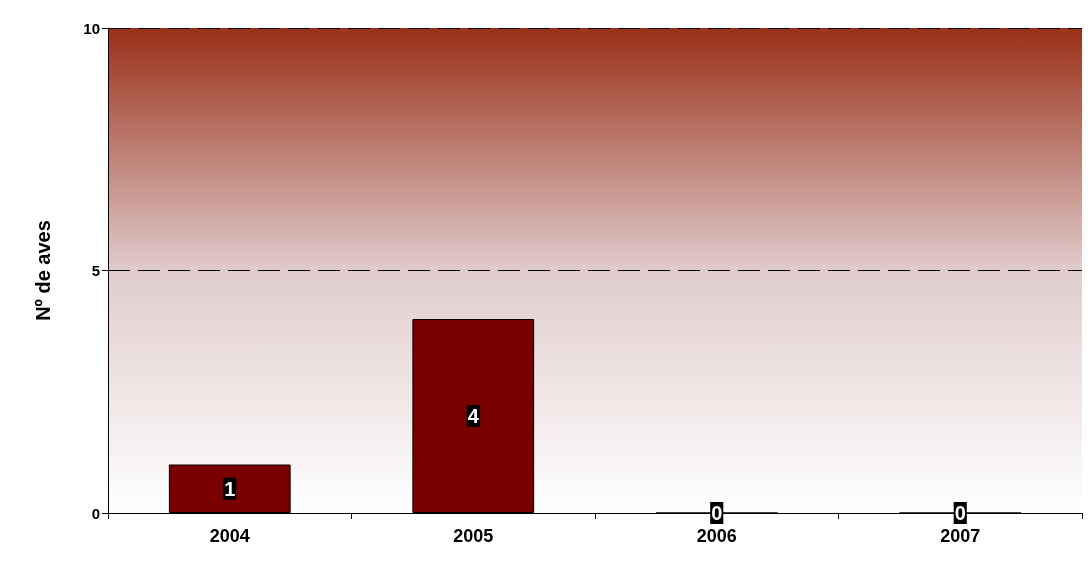 The image size is (1091, 569). What do you see at coordinates (960, 536) in the screenshot?
I see `x-tick-label: 2007` at bounding box center [960, 536].